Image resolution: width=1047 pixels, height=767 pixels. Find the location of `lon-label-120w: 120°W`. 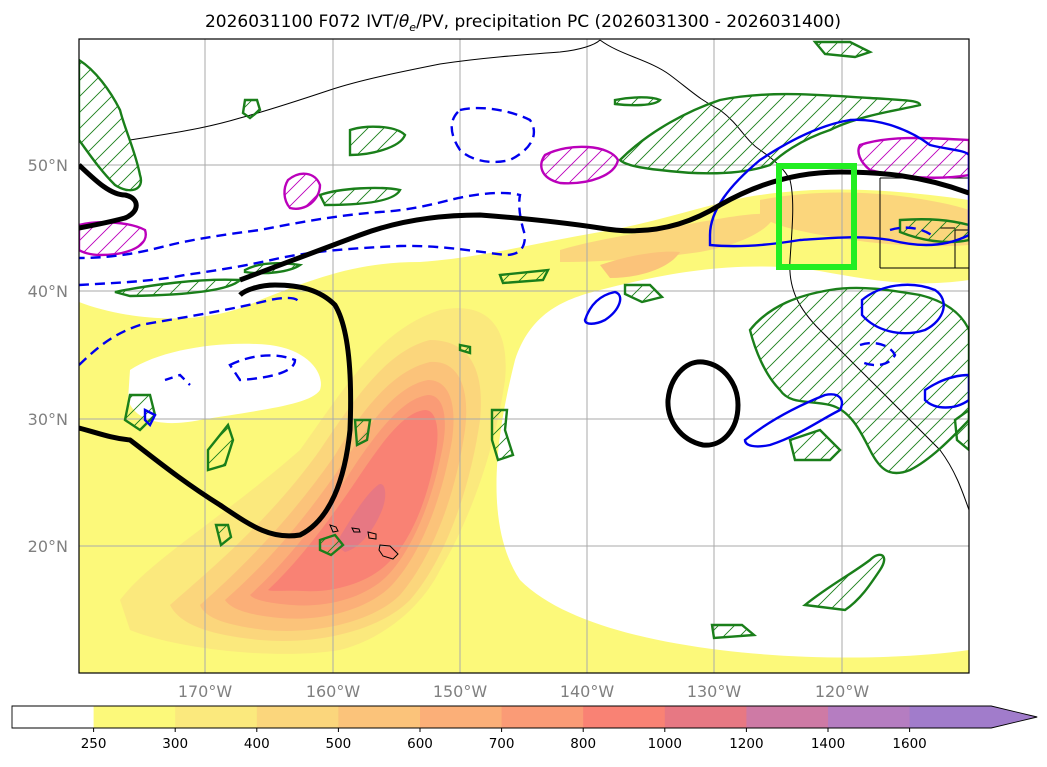

lon-label-120w: 120°W is located at coordinates (842, 691).